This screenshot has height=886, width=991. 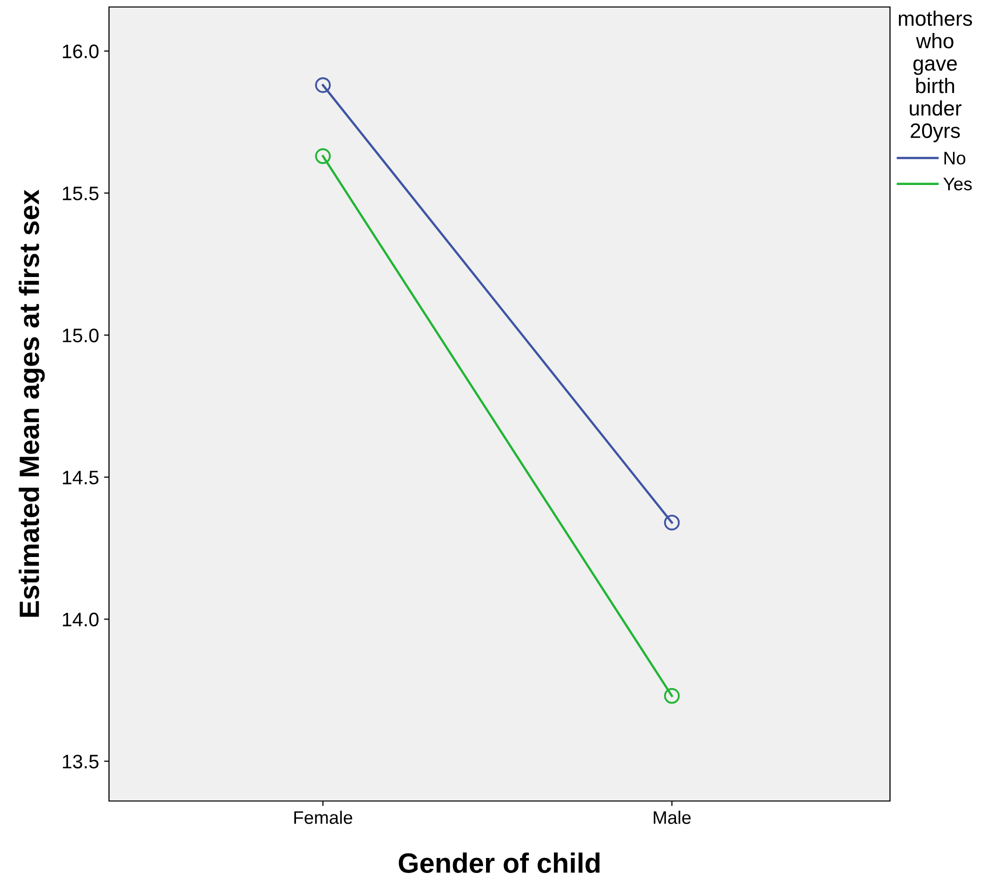 I want to click on legend-label: No, so click(x=955, y=158).